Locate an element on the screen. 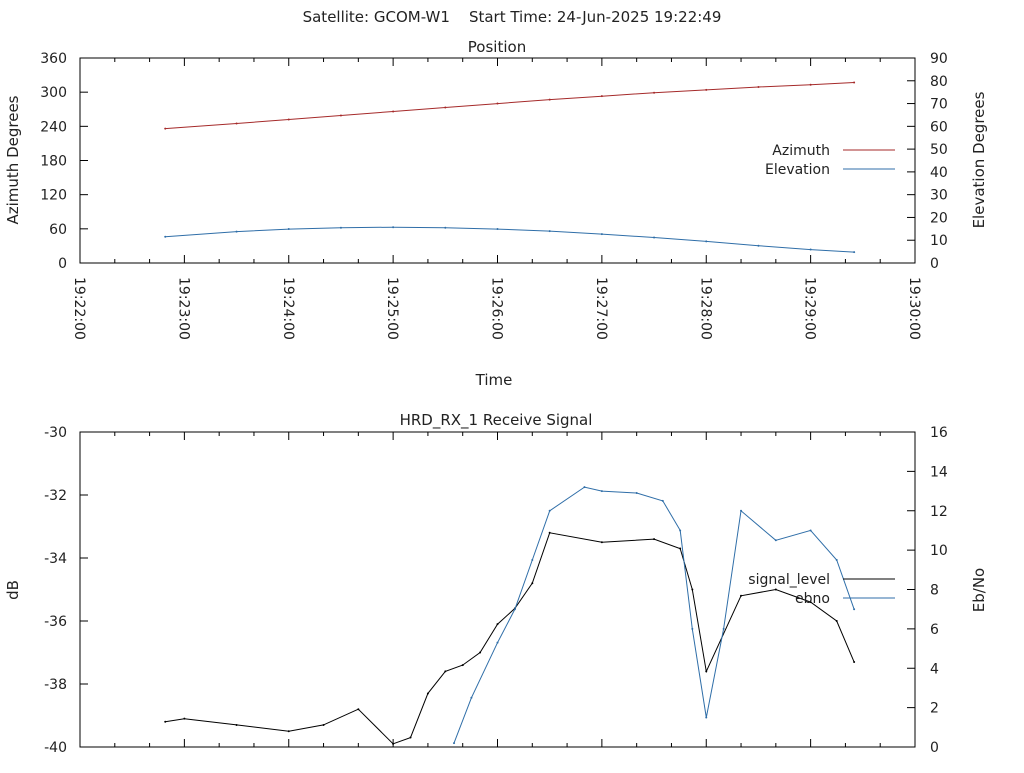 The image size is (1024, 773). receive-y2-axis-title: Eb/No is located at coordinates (979, 590).